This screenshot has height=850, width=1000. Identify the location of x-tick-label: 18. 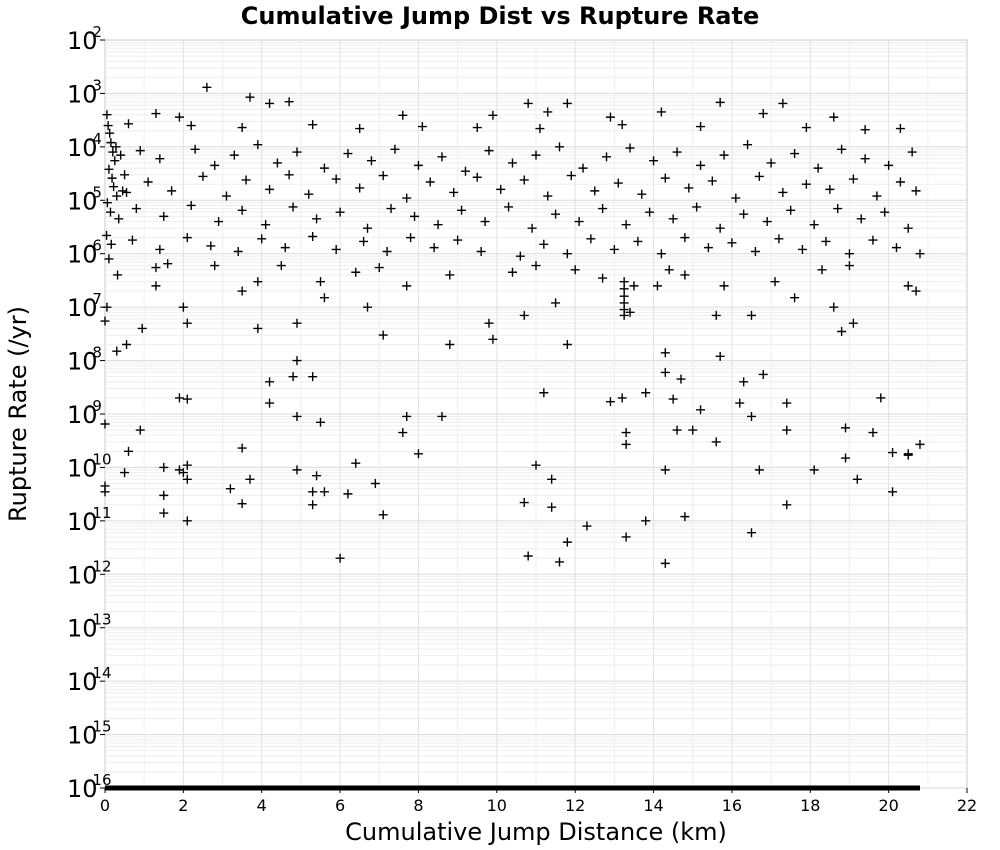
(810, 805).